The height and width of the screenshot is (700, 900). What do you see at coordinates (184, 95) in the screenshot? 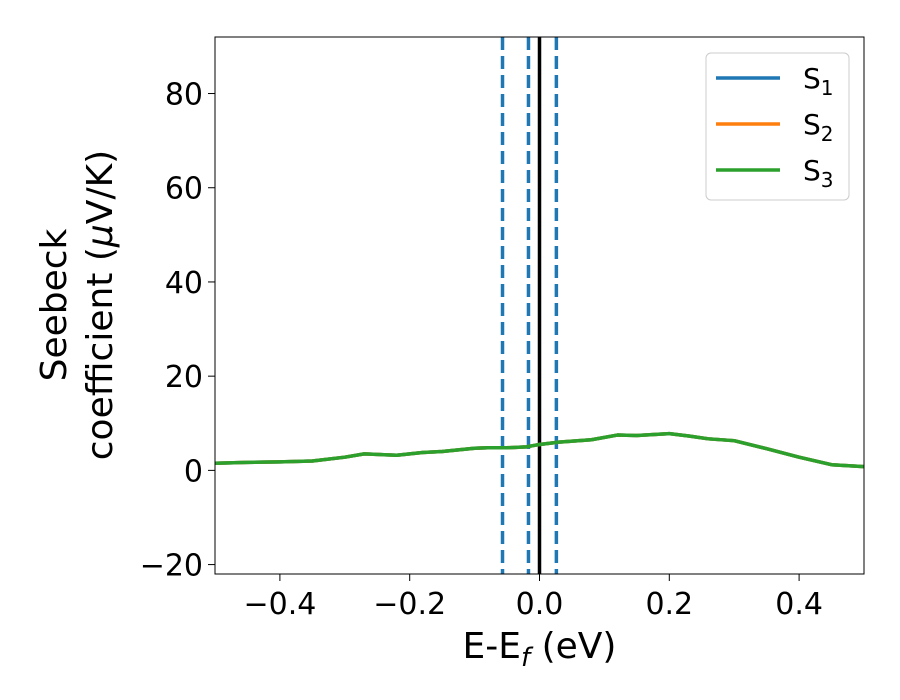
I see `y-tick-label: 80` at bounding box center [184, 95].